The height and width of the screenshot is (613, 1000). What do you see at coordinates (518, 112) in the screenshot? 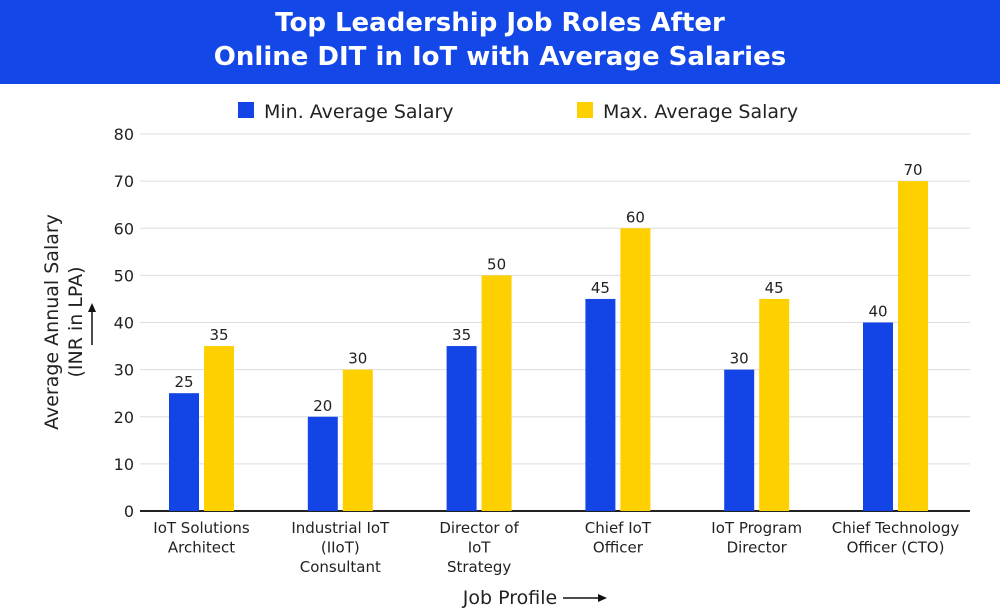
I see `legend: Min. Average Salary Max. Average Salary` at bounding box center [518, 112].